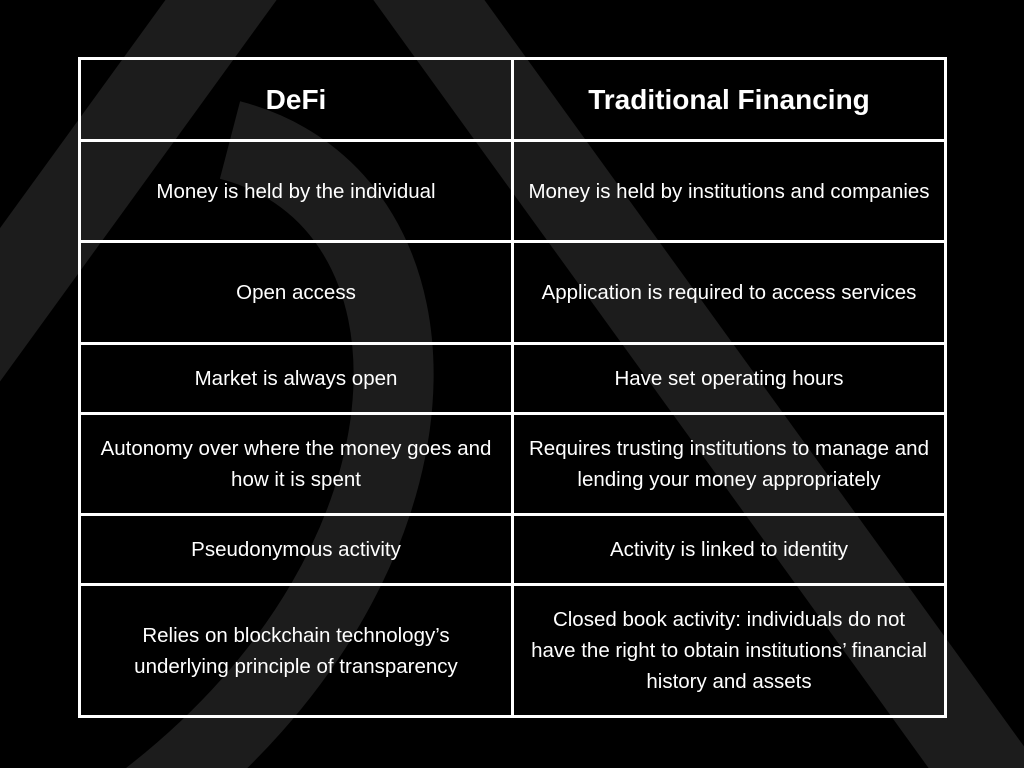 The width and height of the screenshot is (1024, 768). What do you see at coordinates (729, 378) in the screenshot?
I see `traditional-cell: Have set operating hours` at bounding box center [729, 378].